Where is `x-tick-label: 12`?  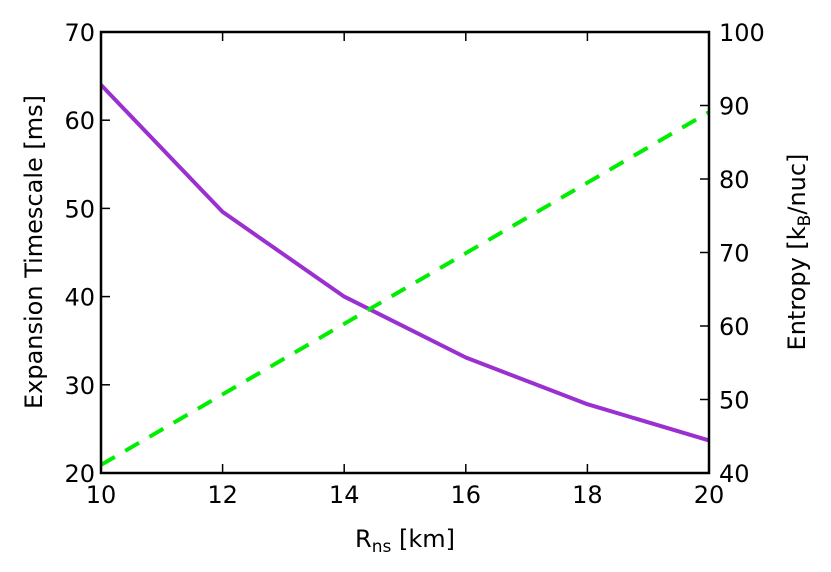
x-tick-label: 12 is located at coordinates (222, 495).